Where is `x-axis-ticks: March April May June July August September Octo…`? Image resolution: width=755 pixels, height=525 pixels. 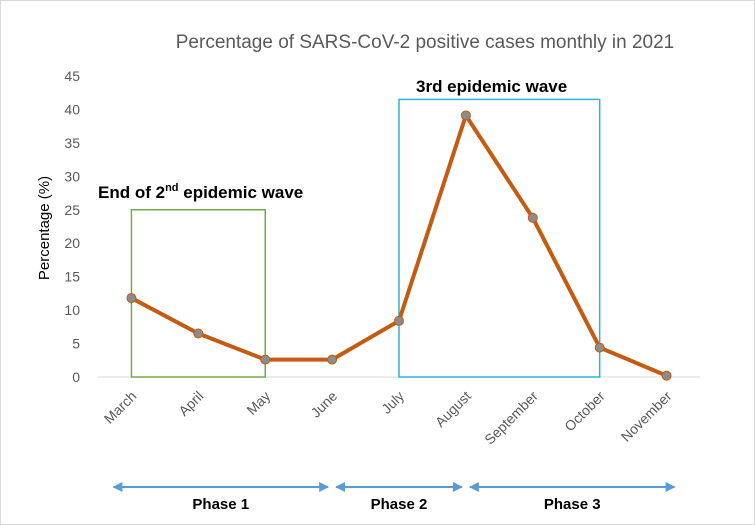
x-axis-ticks: March April May June July August September Octo… is located at coordinates (388, 418).